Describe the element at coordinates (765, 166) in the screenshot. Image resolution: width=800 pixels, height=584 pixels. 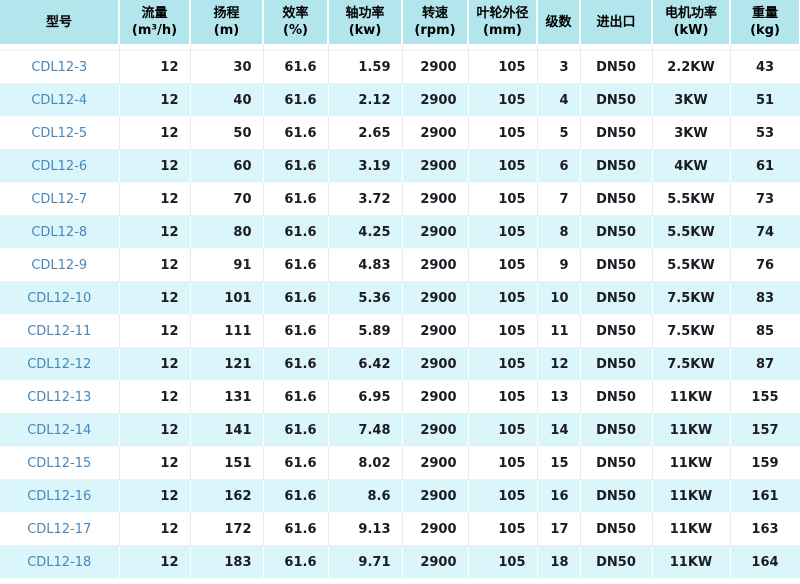
I see `weight-cell: 61` at that location.